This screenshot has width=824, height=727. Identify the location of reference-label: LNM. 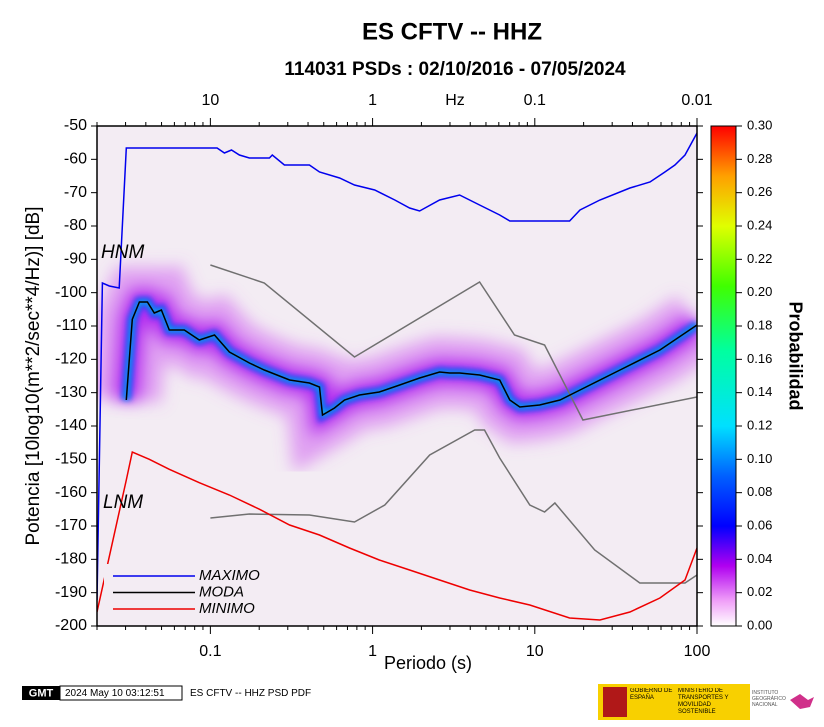
(123, 502).